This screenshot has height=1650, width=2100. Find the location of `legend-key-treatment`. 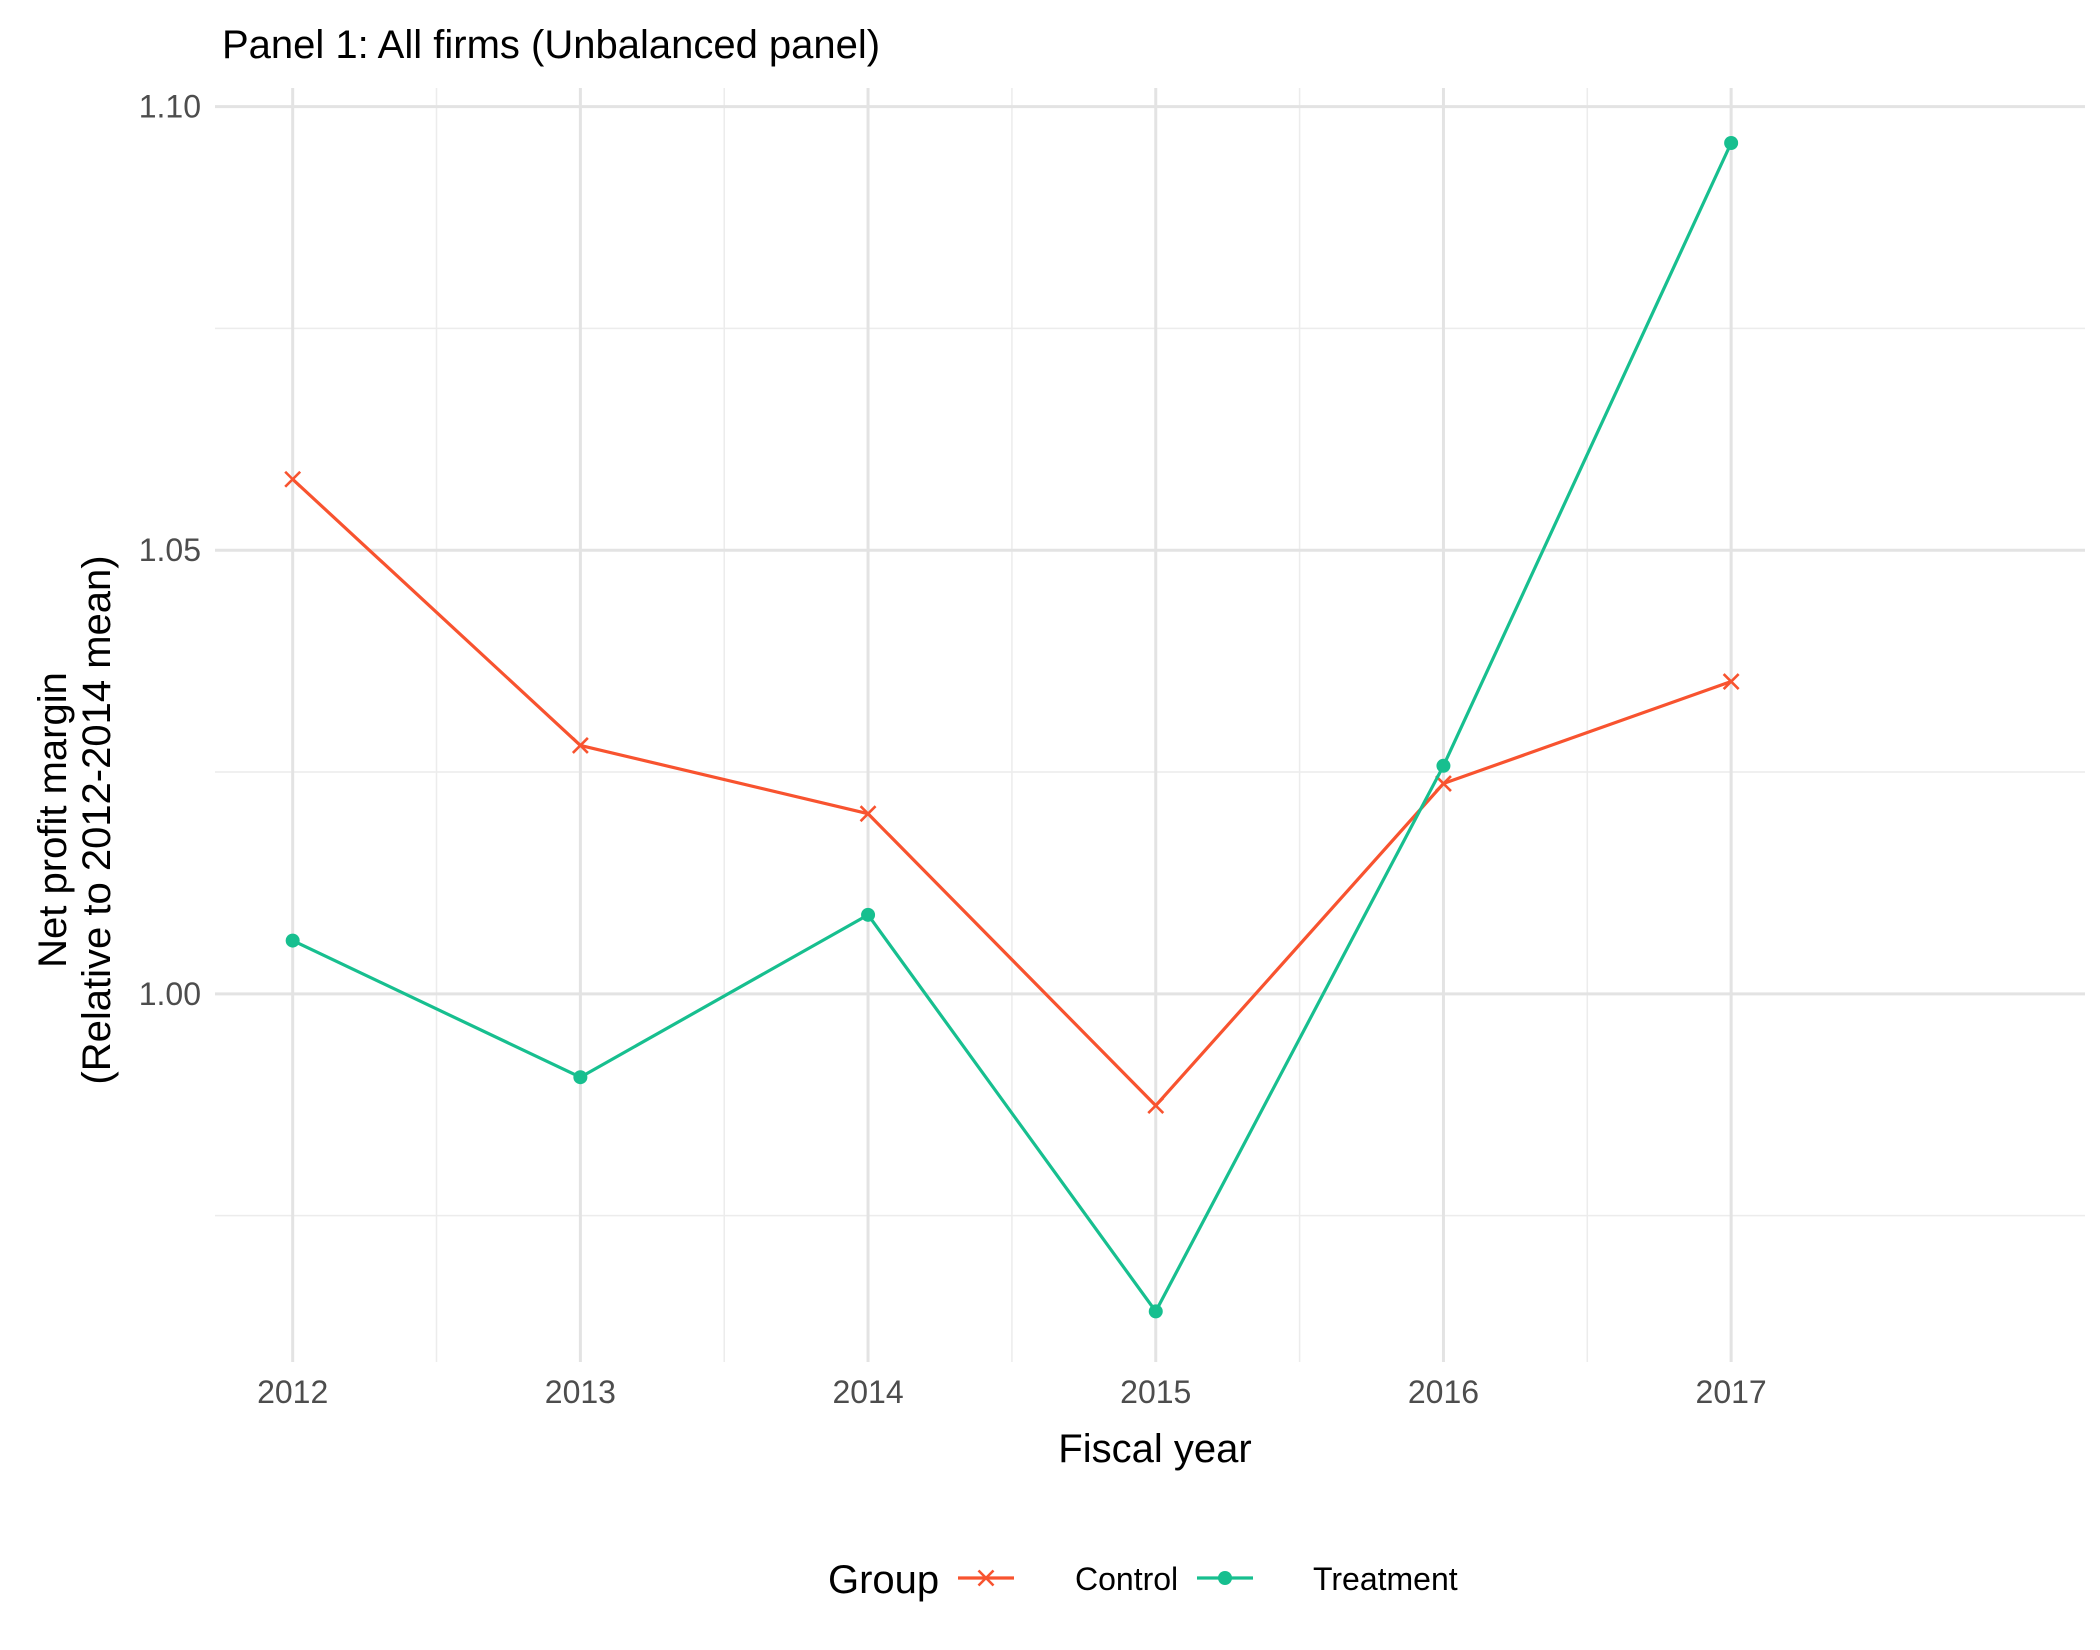

legend-key-treatment is located at coordinates (1225, 1578).